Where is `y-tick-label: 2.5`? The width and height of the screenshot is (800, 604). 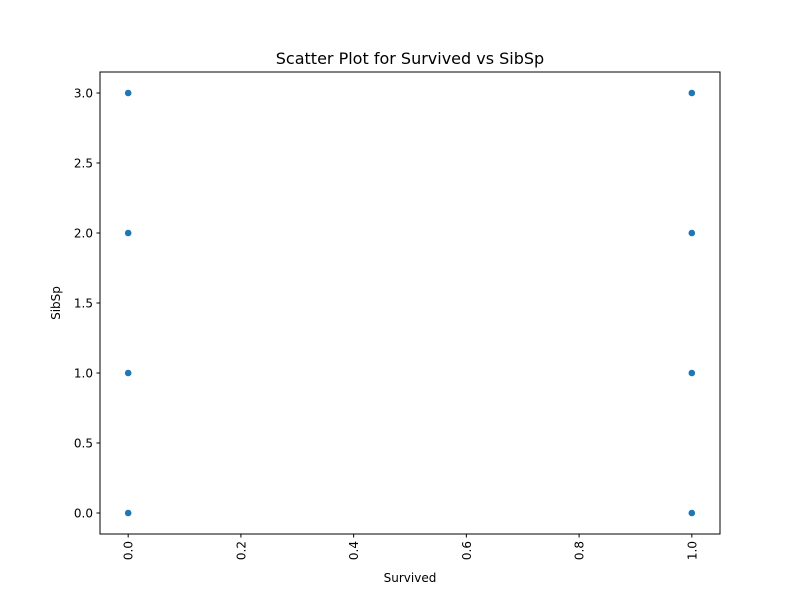 y-tick-label: 2.5 is located at coordinates (83, 164).